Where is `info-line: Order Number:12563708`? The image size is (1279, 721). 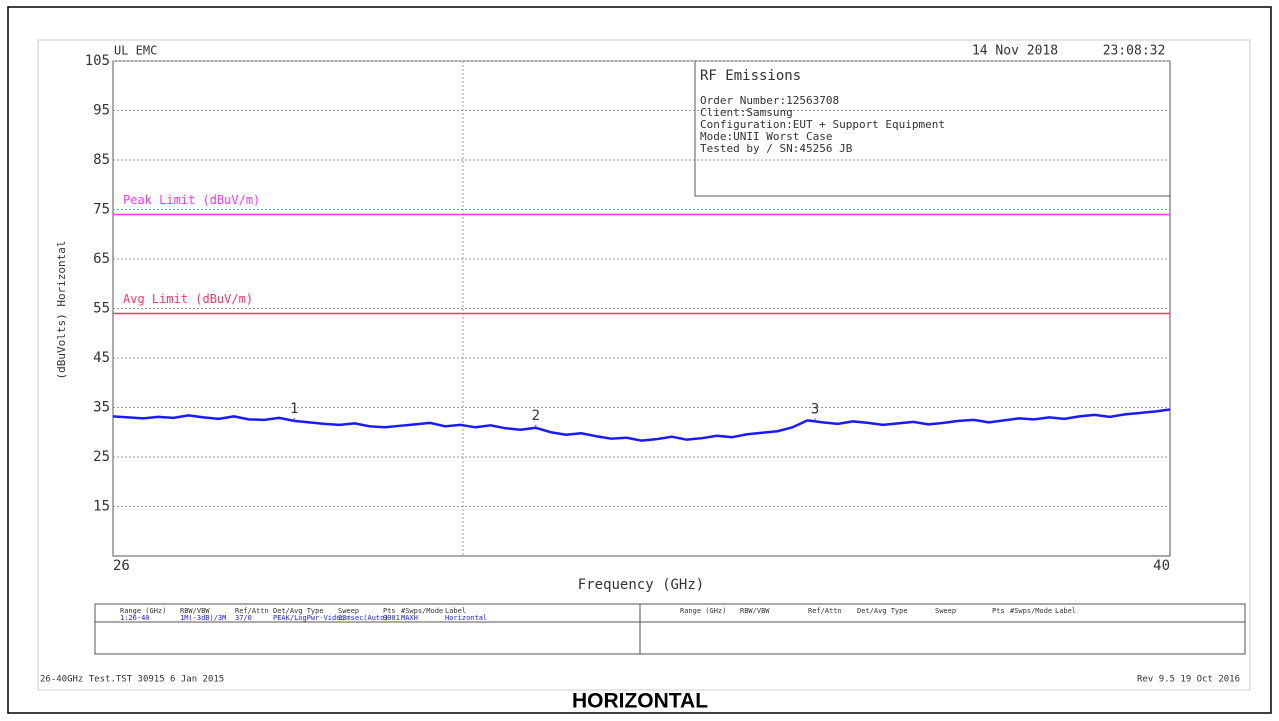
info-line: Order Number:12563708 is located at coordinates (769, 100).